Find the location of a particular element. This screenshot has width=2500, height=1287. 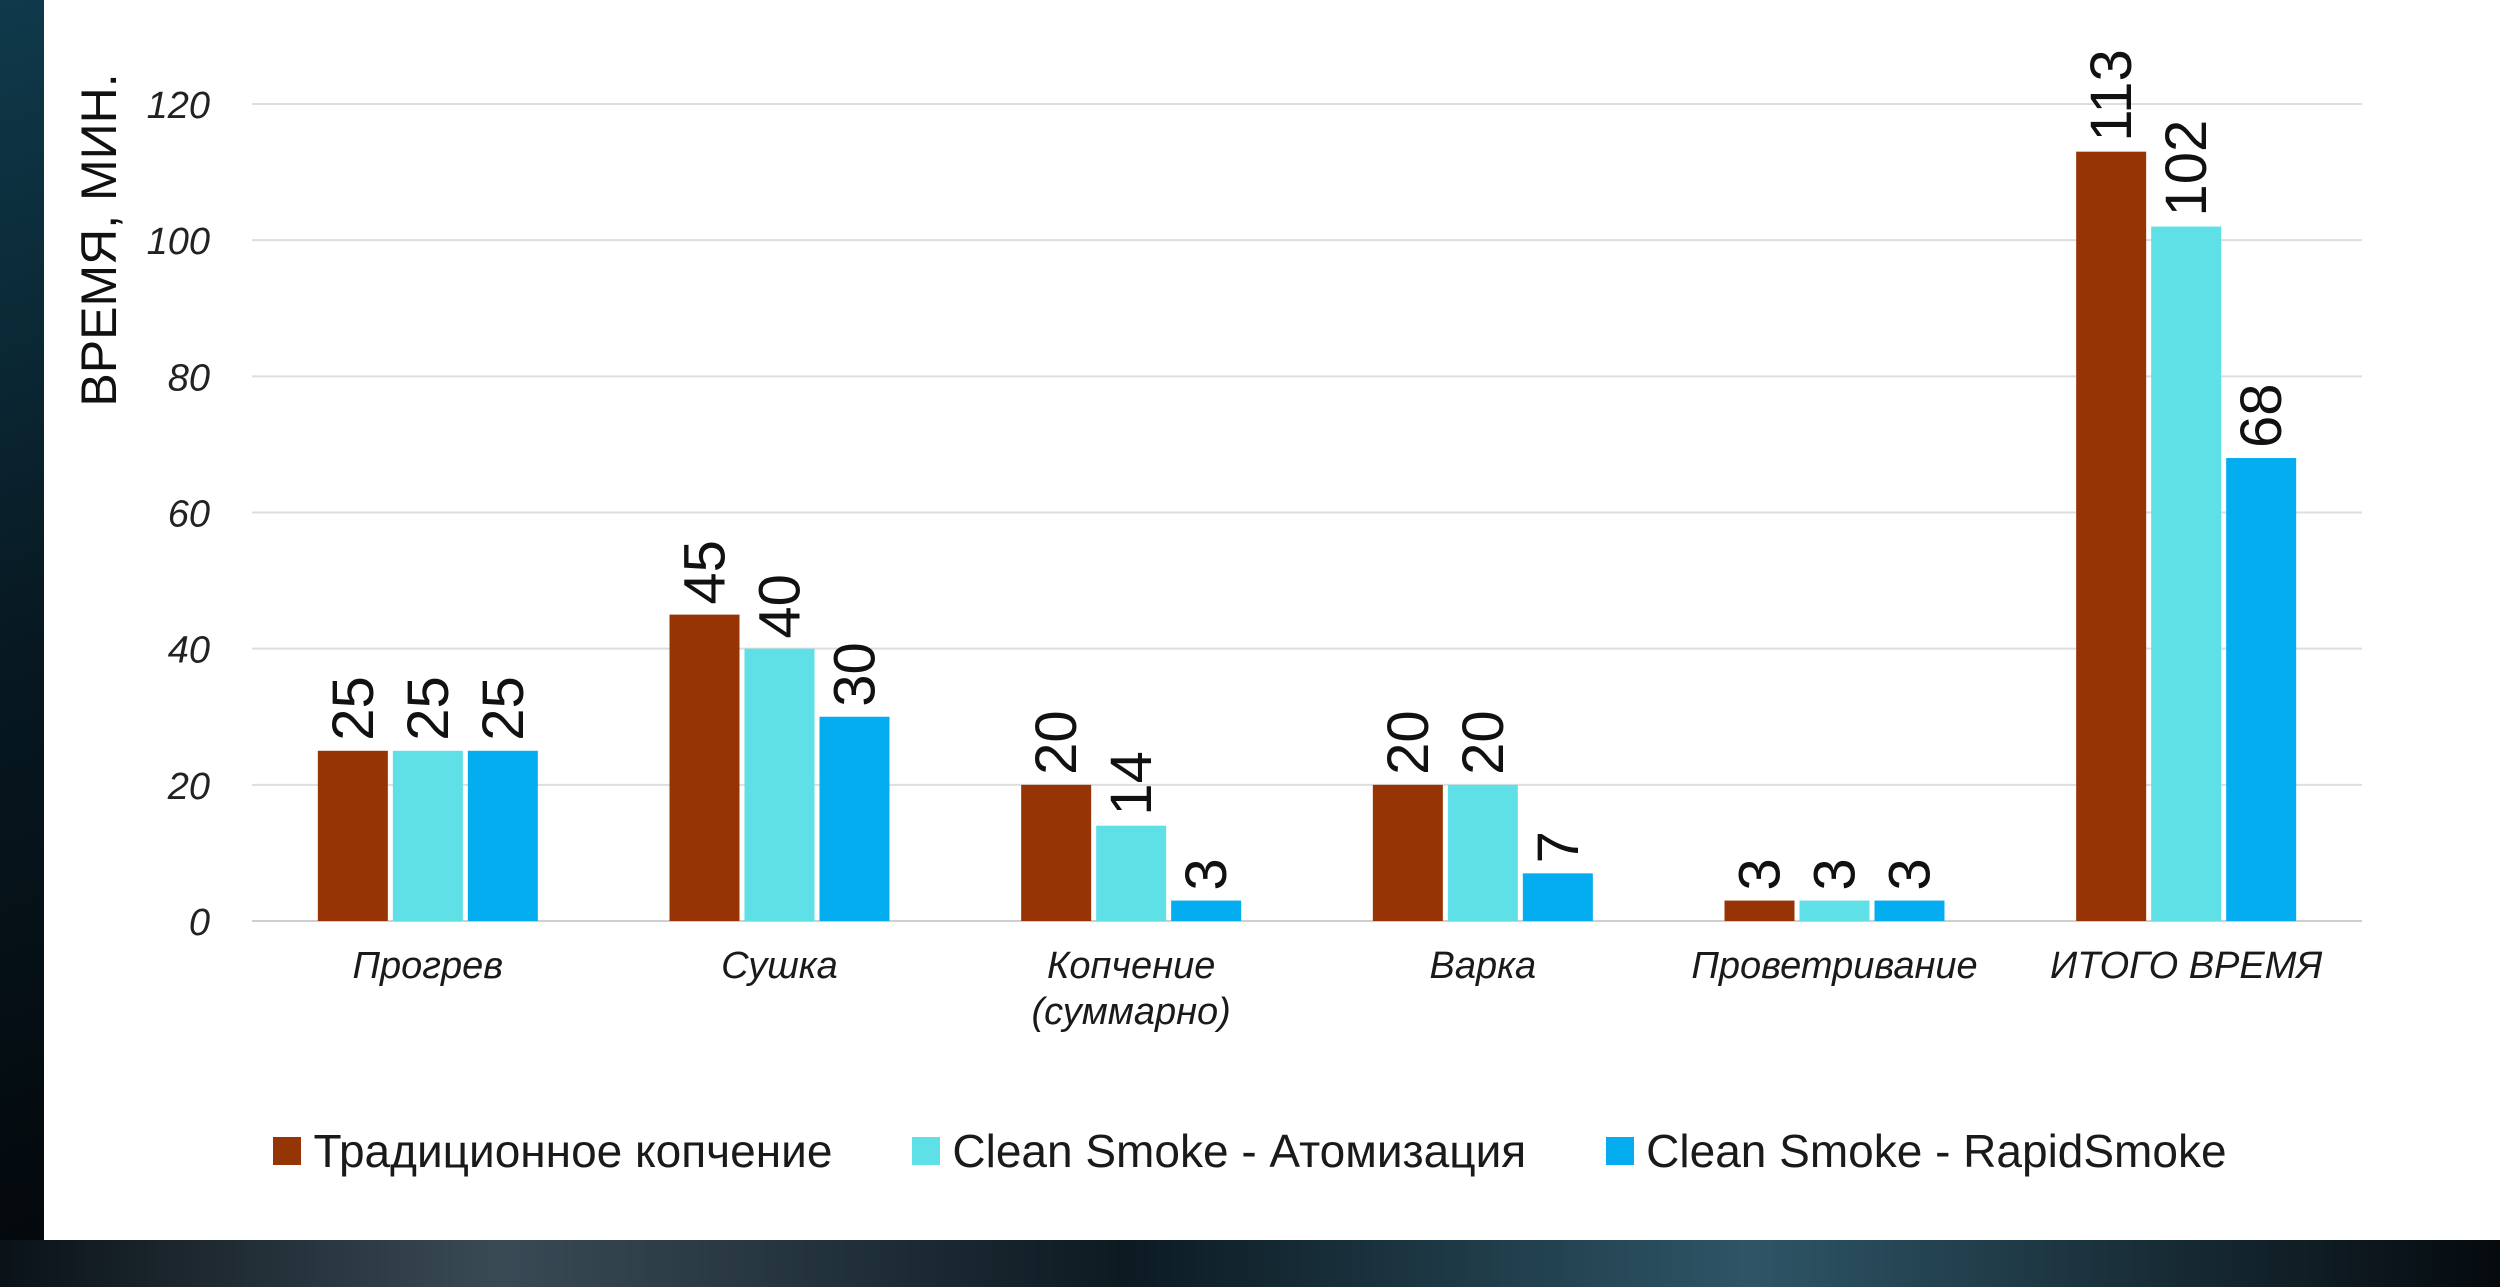

legend-label-atomization: Clean Smoke - Атомизация is located at coordinates (1239, 1151).